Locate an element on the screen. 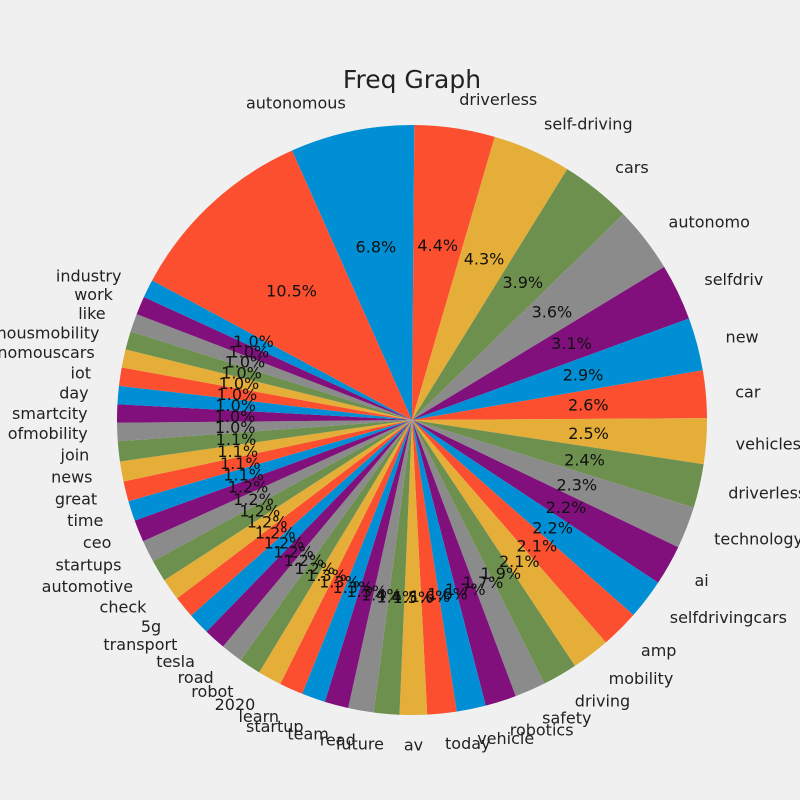  slice-category-label: ofmobility is located at coordinates (48, 433).